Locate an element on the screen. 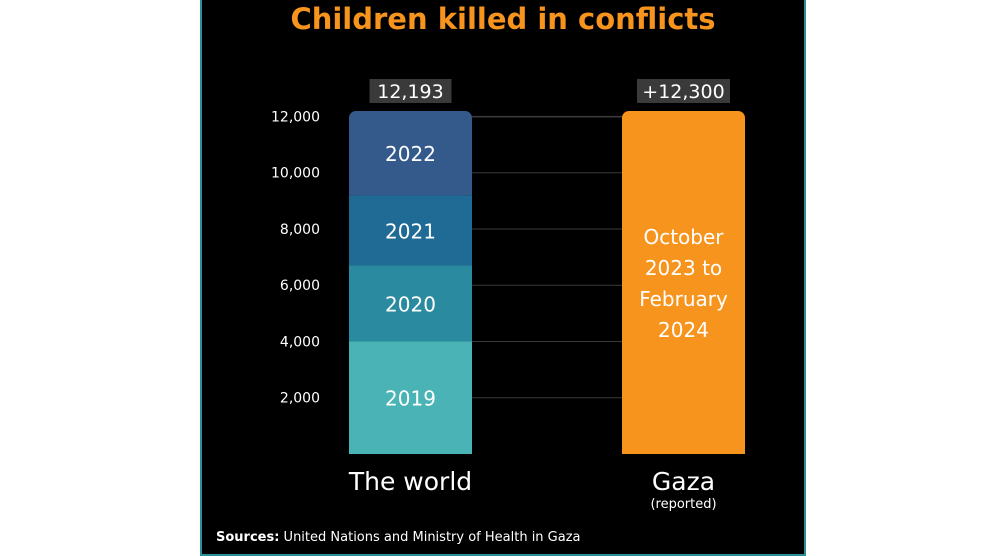 Image resolution: width=990 pixels, height=556 pixels. bar-segment-2020 is located at coordinates (410, 303).